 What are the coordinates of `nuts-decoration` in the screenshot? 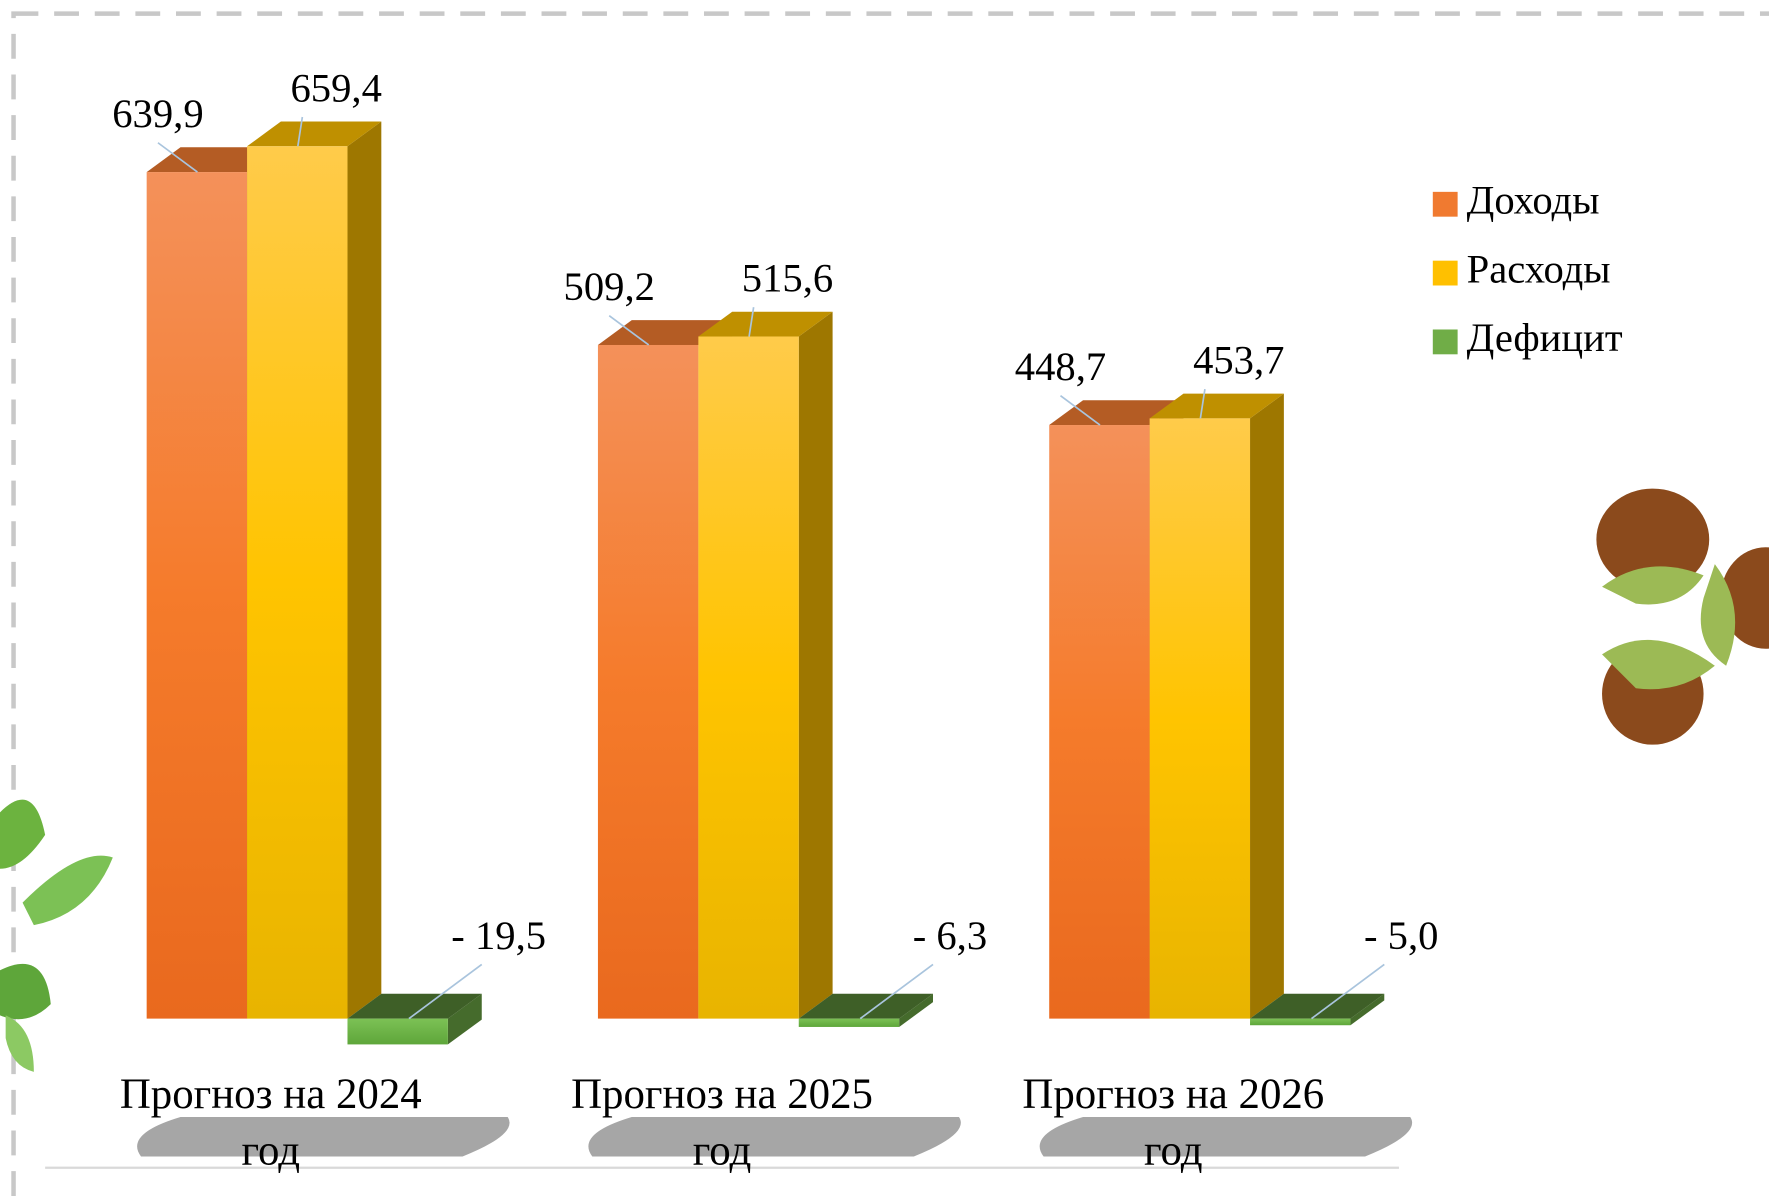 It's located at (1682, 616).